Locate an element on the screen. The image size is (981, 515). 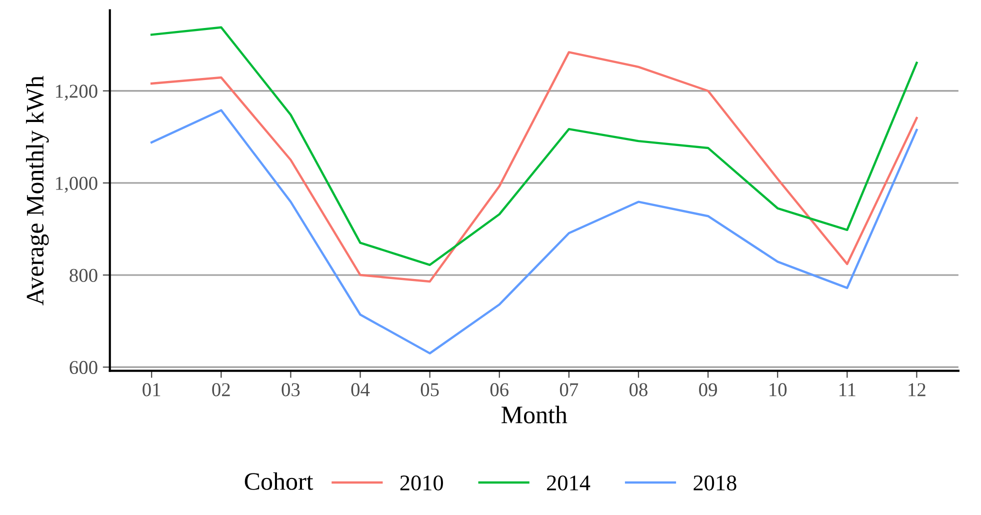
x-tick-label: 02 is located at coordinates (221, 389).